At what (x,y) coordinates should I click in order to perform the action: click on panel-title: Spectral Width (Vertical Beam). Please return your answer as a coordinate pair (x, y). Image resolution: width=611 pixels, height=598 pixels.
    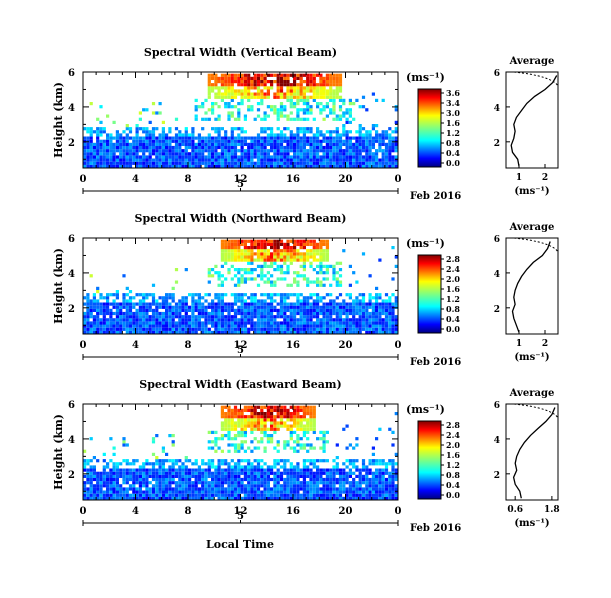
    Looking at the image, I should click on (240, 52).